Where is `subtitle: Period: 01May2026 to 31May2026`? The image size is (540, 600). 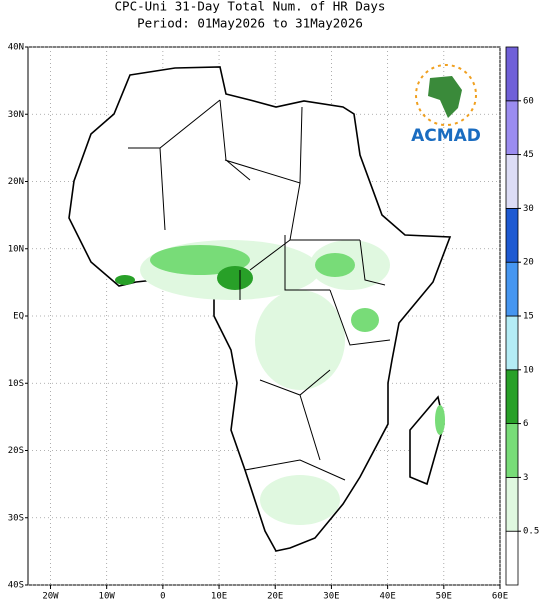
subtitle: Period: 01May2026 to 31May2026 is located at coordinates (250, 23).